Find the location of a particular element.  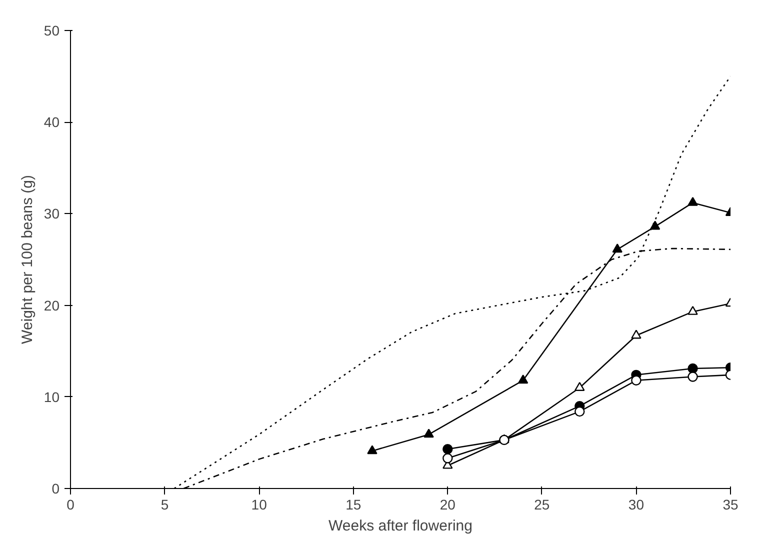

y-tick-label: 20 is located at coordinates (52, 305).